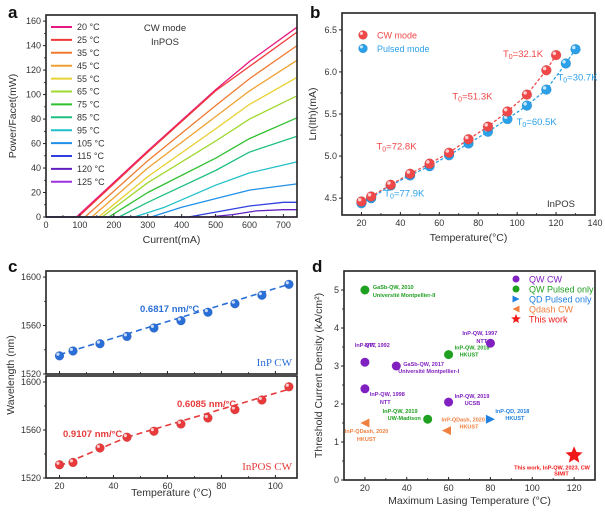 This screenshot has width=605, height=513. I want to click on y-tick-label: 40, so click(36, 168).